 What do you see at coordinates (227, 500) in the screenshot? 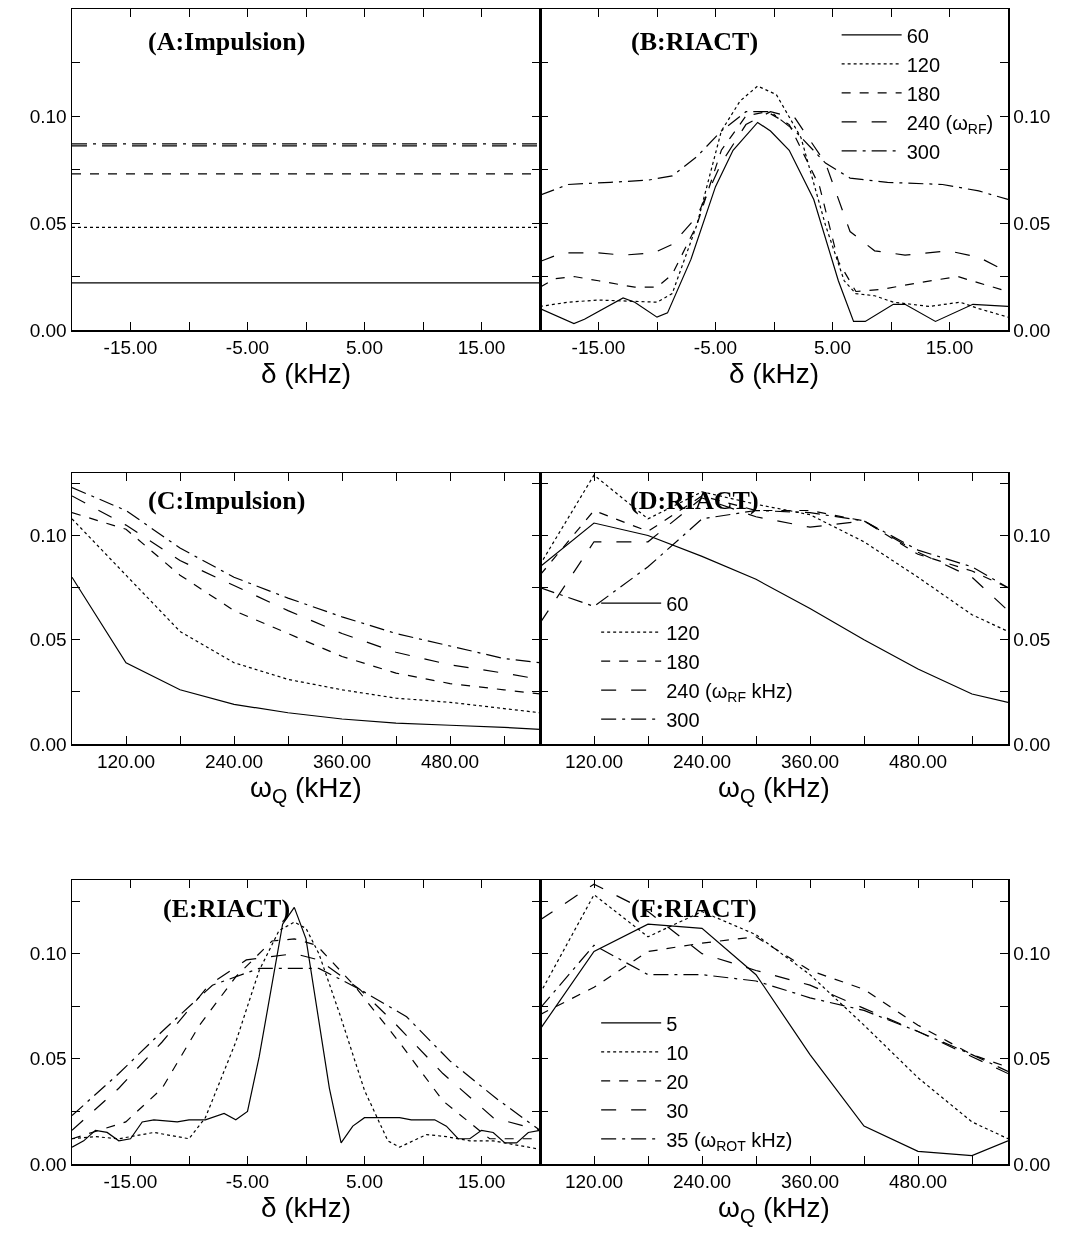
I see `text: (C:Impulsion)` at bounding box center [227, 500].